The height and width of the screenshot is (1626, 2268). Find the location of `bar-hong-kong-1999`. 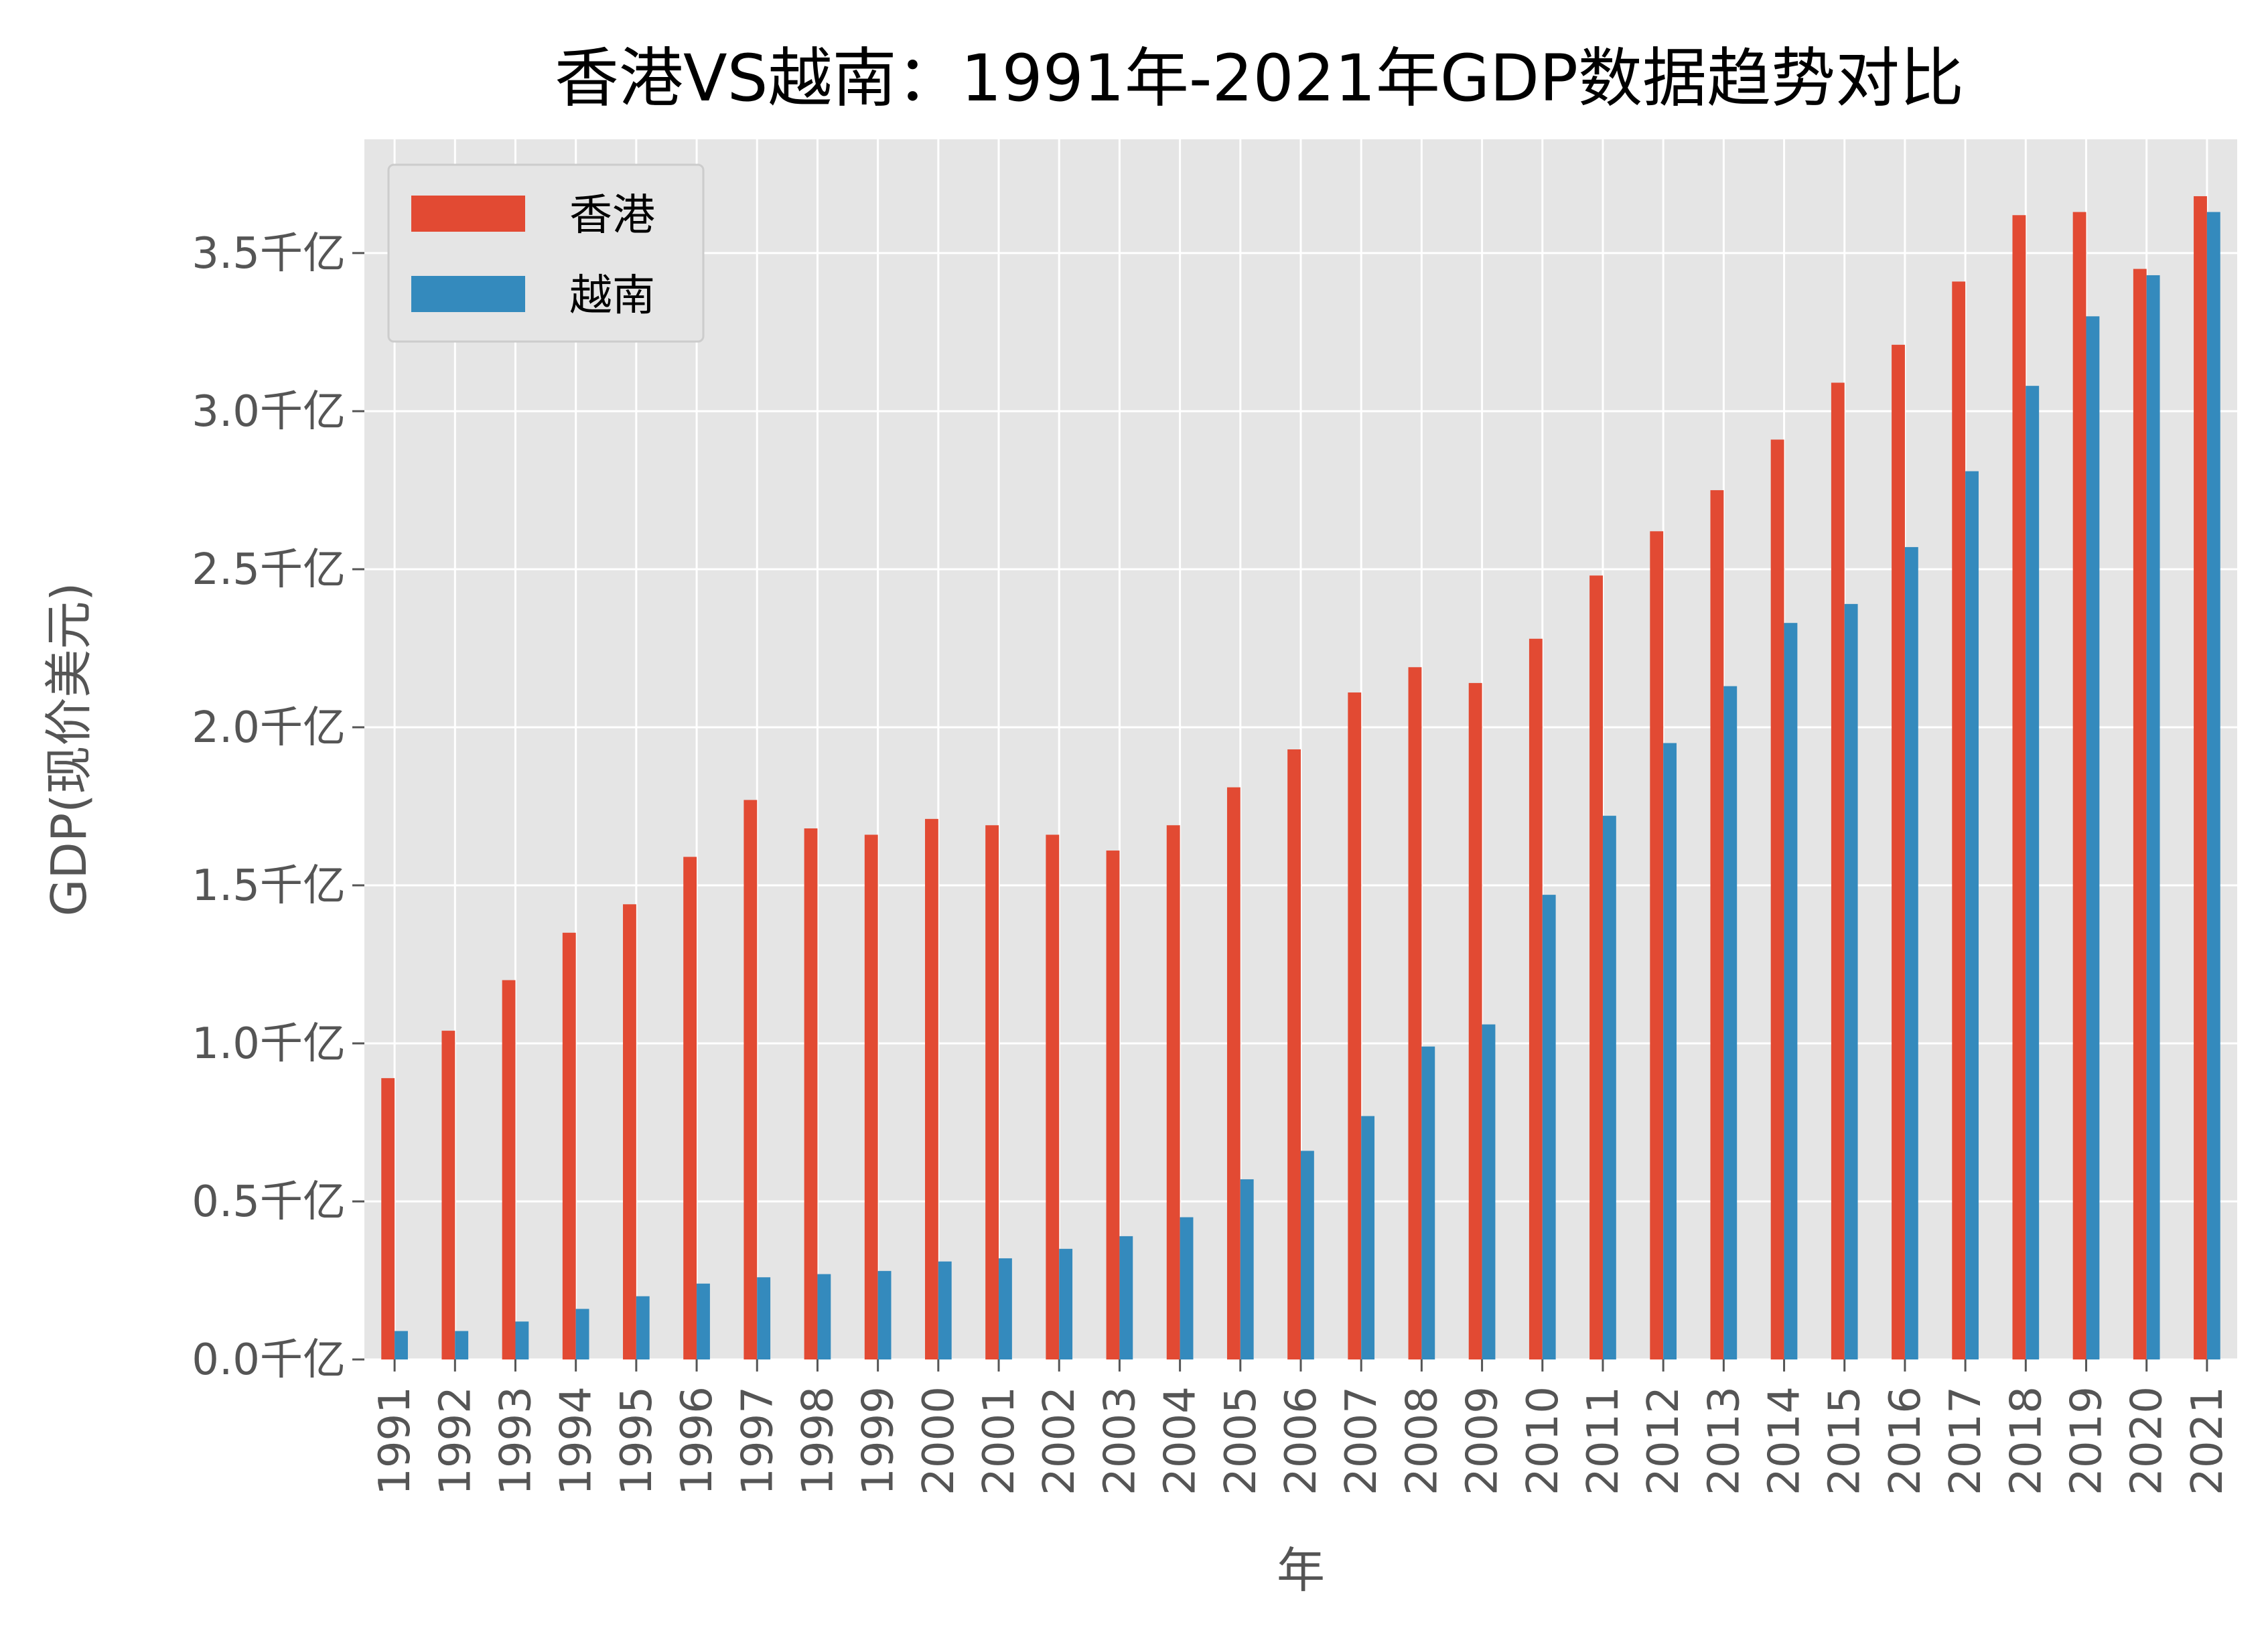

bar-hong-kong-1999 is located at coordinates (871, 1096).